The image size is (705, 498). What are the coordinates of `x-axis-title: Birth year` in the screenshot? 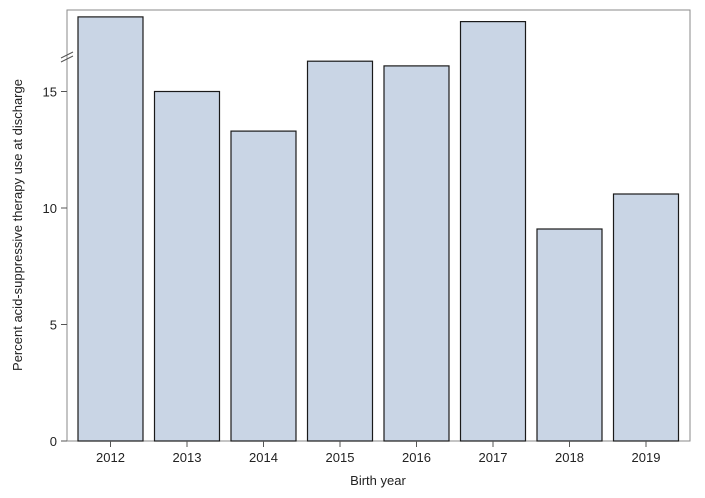 It's located at (378, 480).